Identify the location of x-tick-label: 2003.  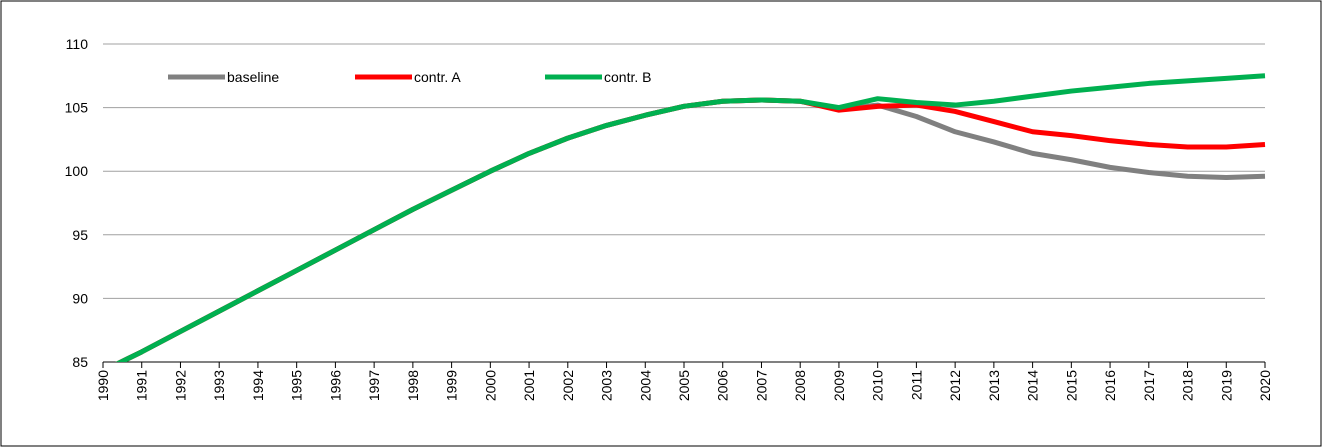
(607, 385).